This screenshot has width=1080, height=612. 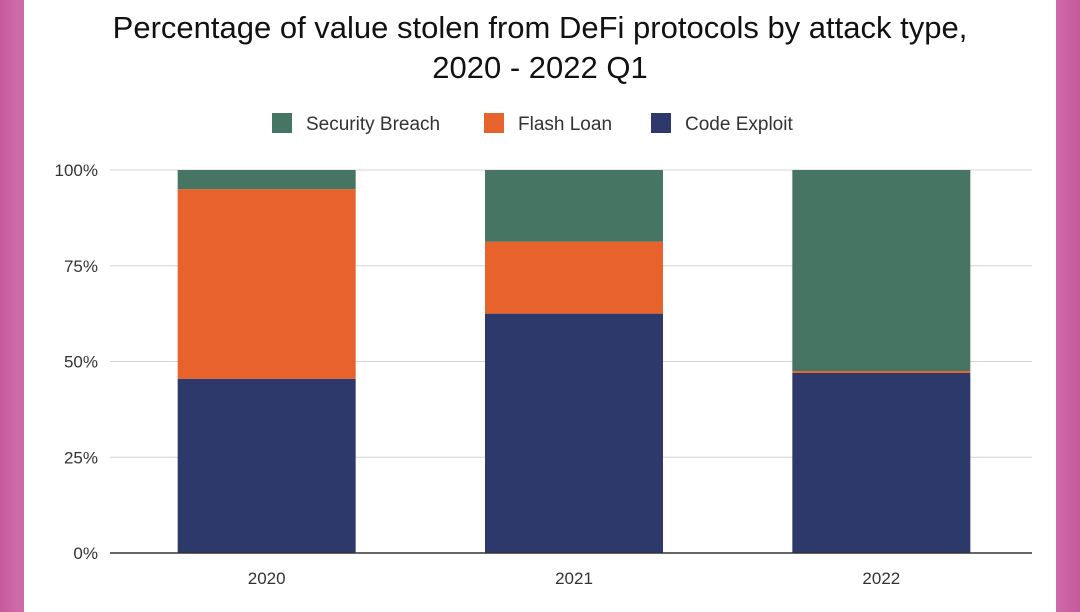 What do you see at coordinates (267, 578) in the screenshot?
I see `x-tick-label: 2020` at bounding box center [267, 578].